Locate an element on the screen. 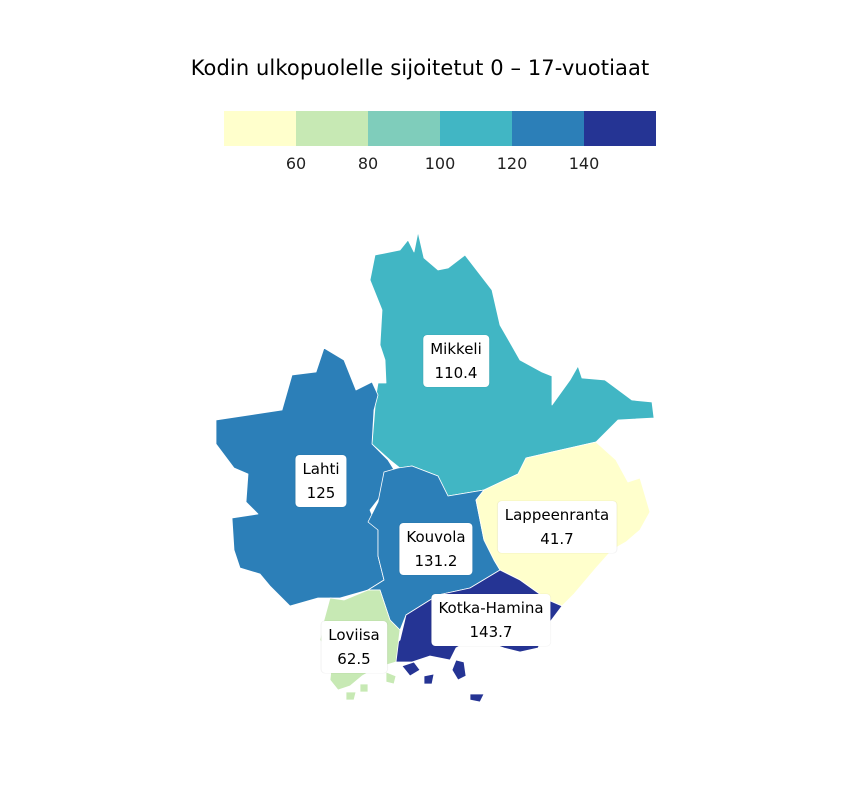 The image size is (864, 792). color-legend is located at coordinates (440, 128).